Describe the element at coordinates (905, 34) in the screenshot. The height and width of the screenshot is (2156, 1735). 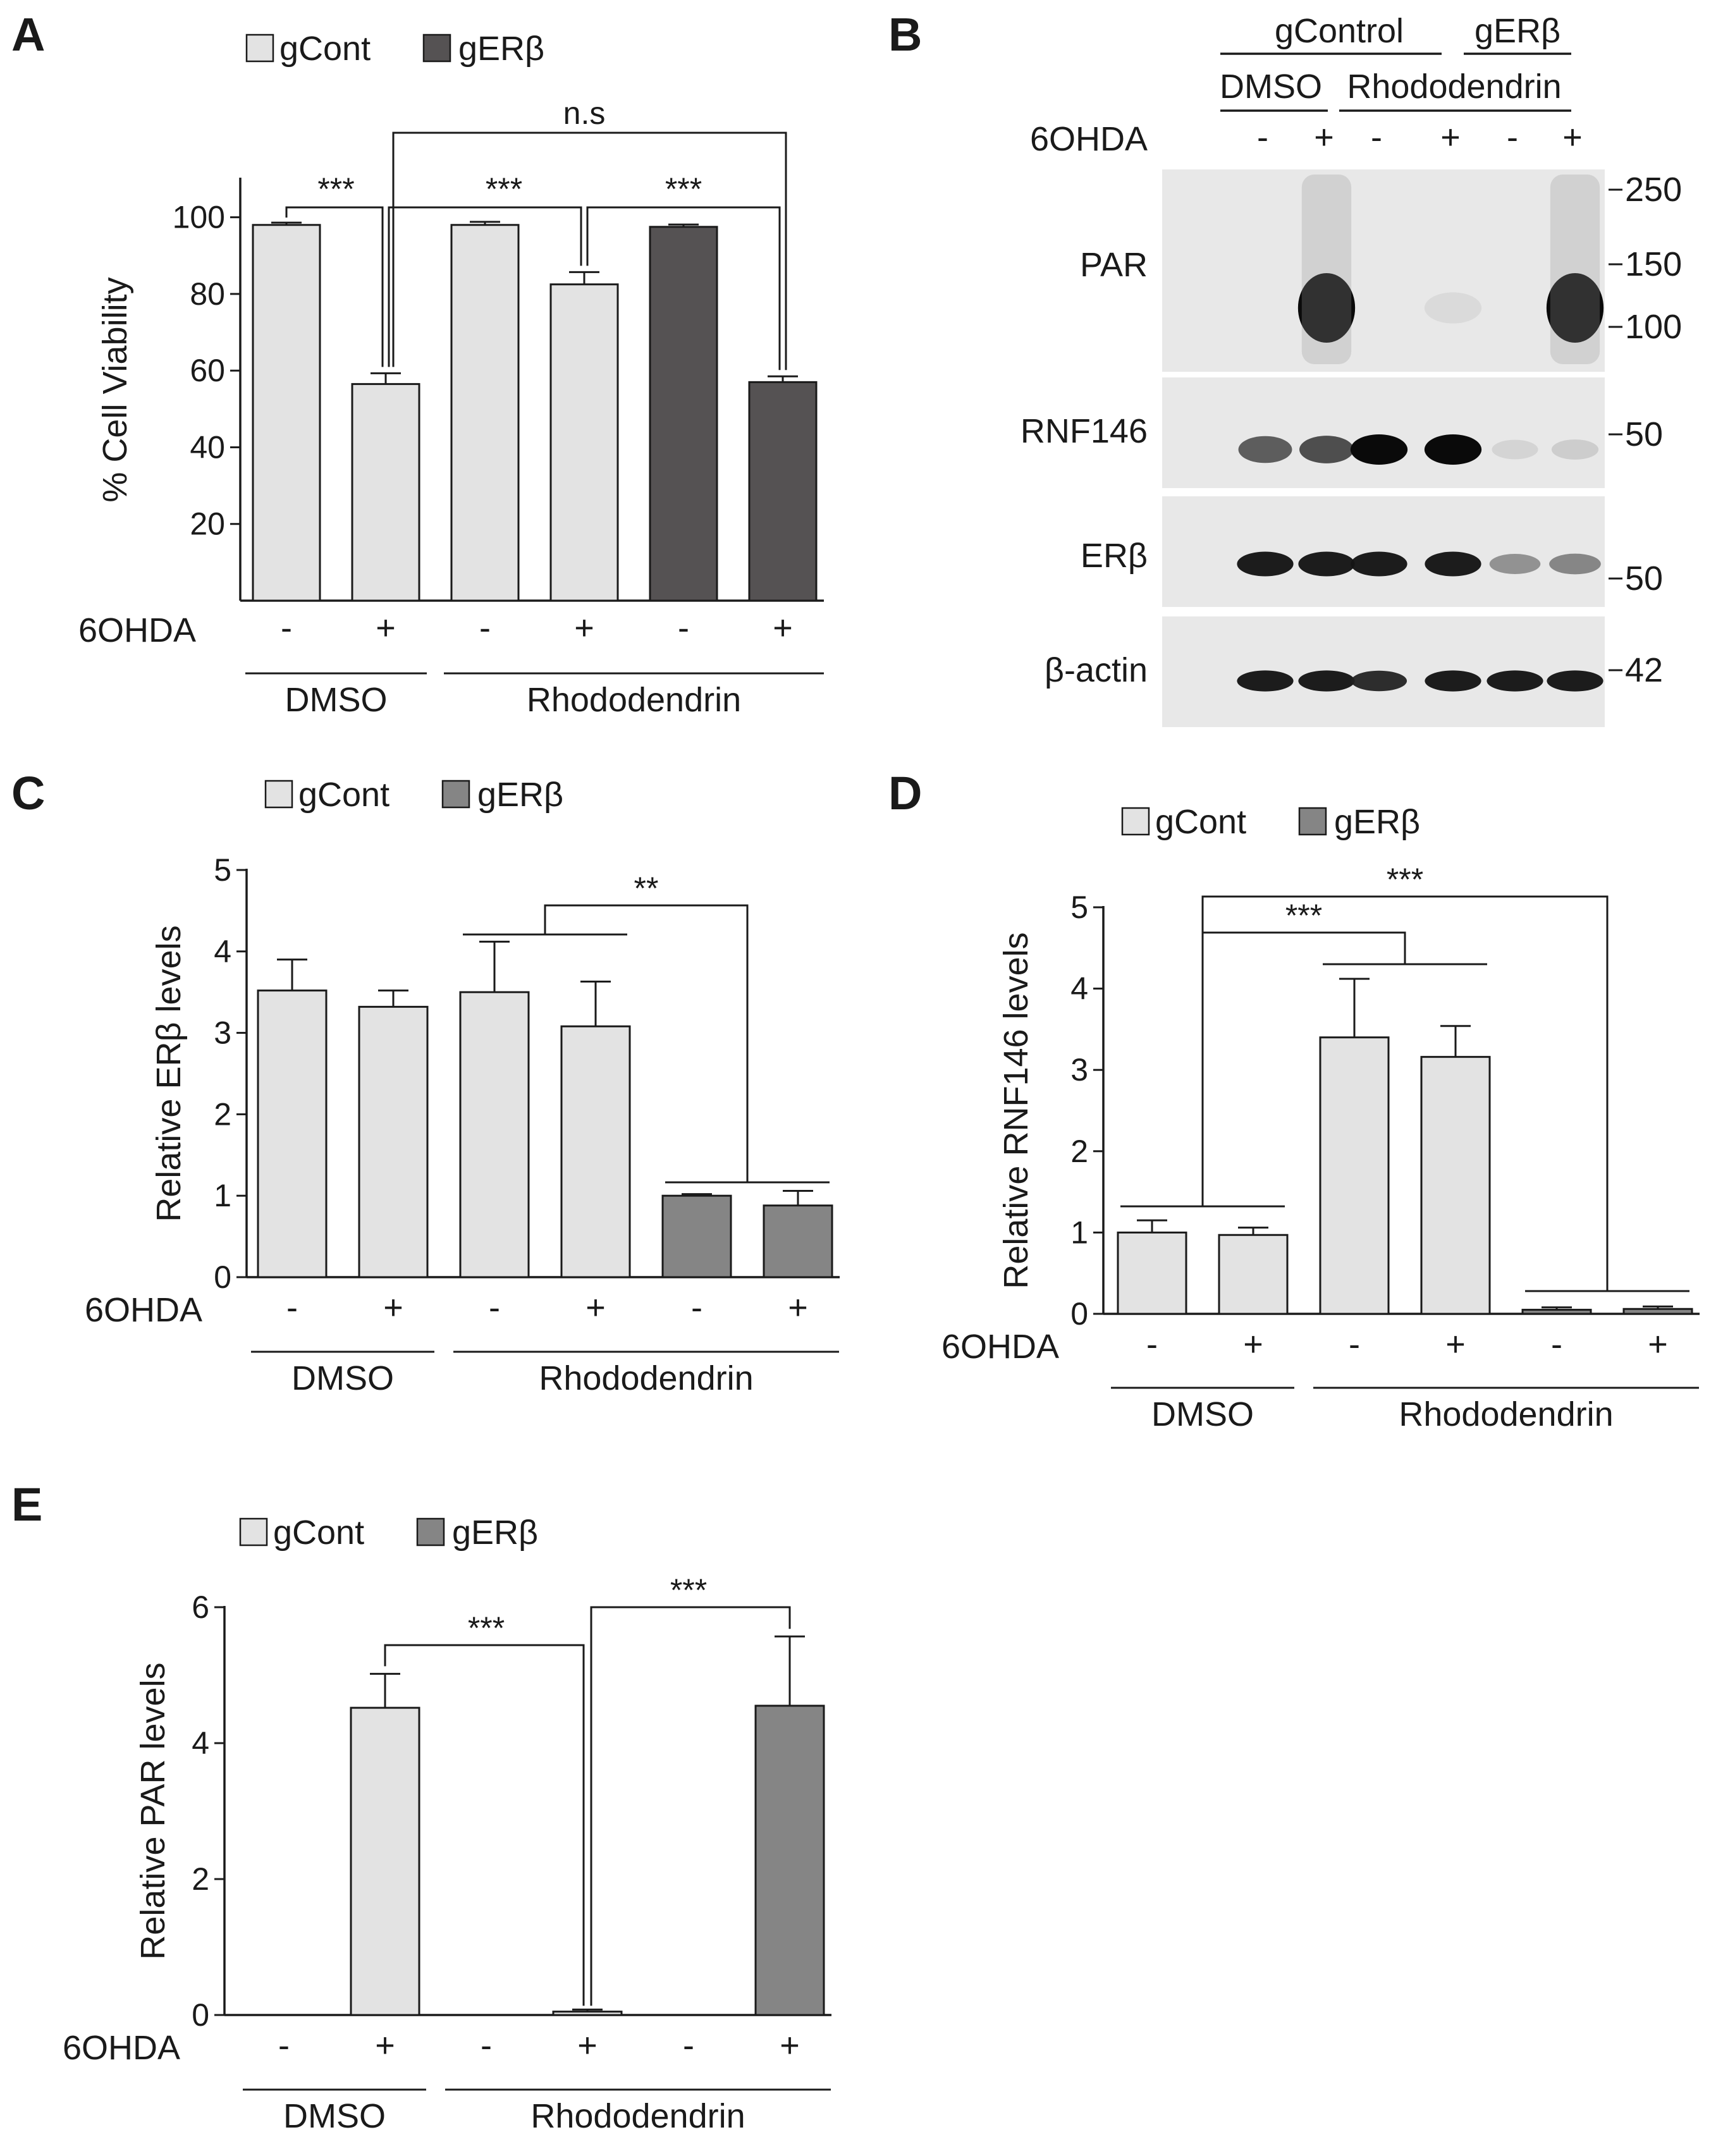
I see `panel-letter-b: B` at that location.